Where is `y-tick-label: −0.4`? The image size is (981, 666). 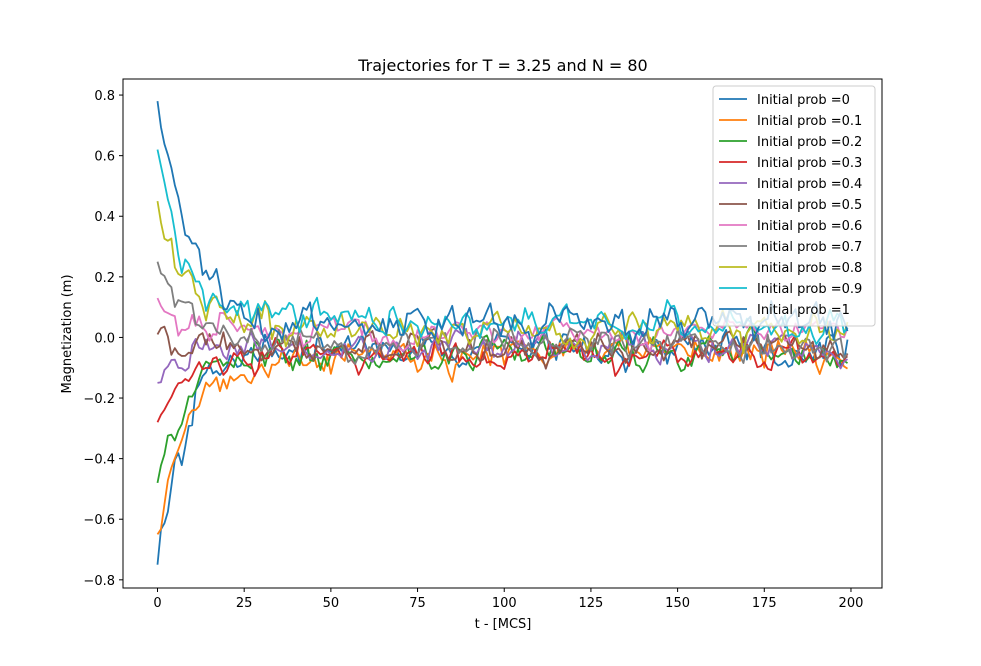
y-tick-label: −0.4 is located at coordinates (99, 460).